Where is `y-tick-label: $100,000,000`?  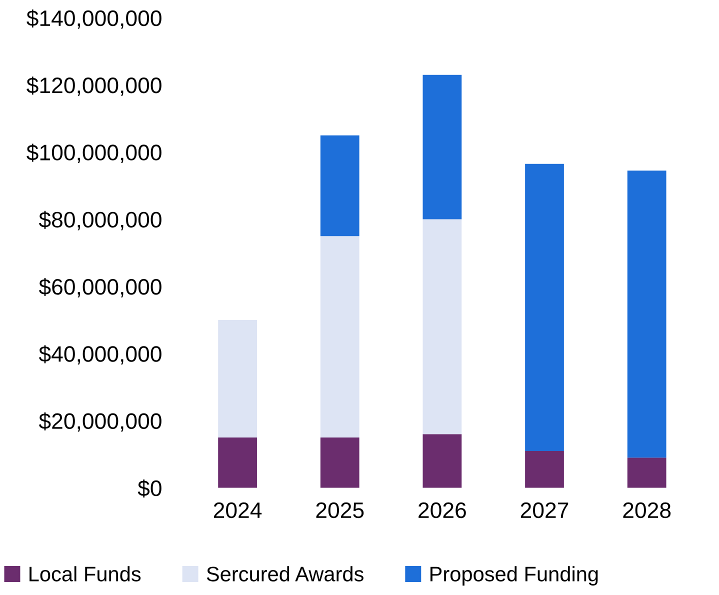
y-tick-label: $100,000,000 is located at coordinates (94, 154).